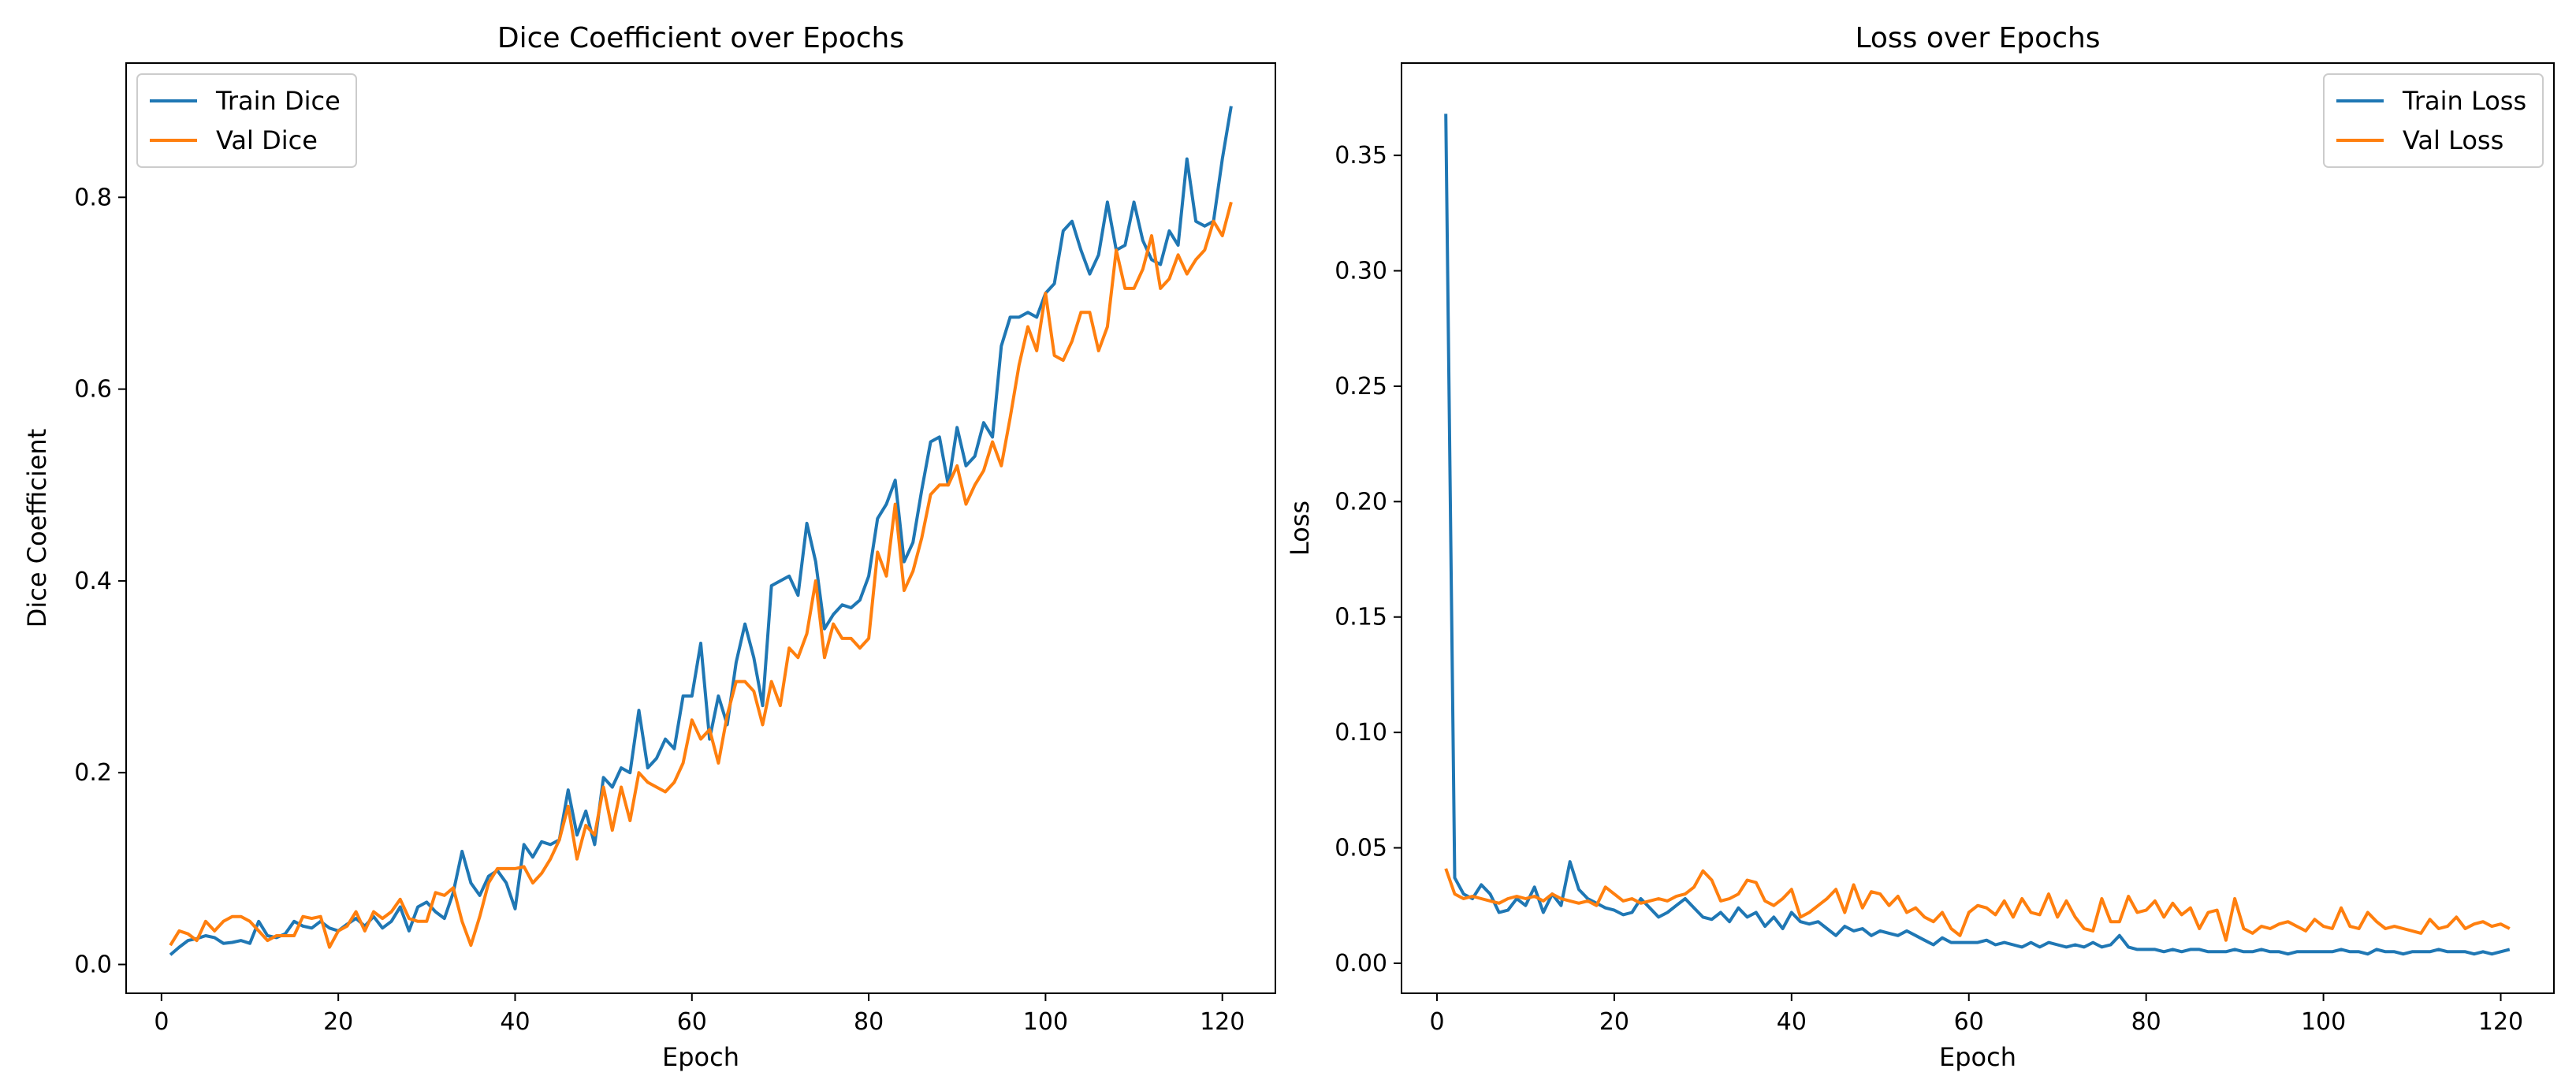 Image resolution: width=2576 pixels, height=1091 pixels. What do you see at coordinates (1436, 1022) in the screenshot?
I see `loss-x-tick-label: 0` at bounding box center [1436, 1022].